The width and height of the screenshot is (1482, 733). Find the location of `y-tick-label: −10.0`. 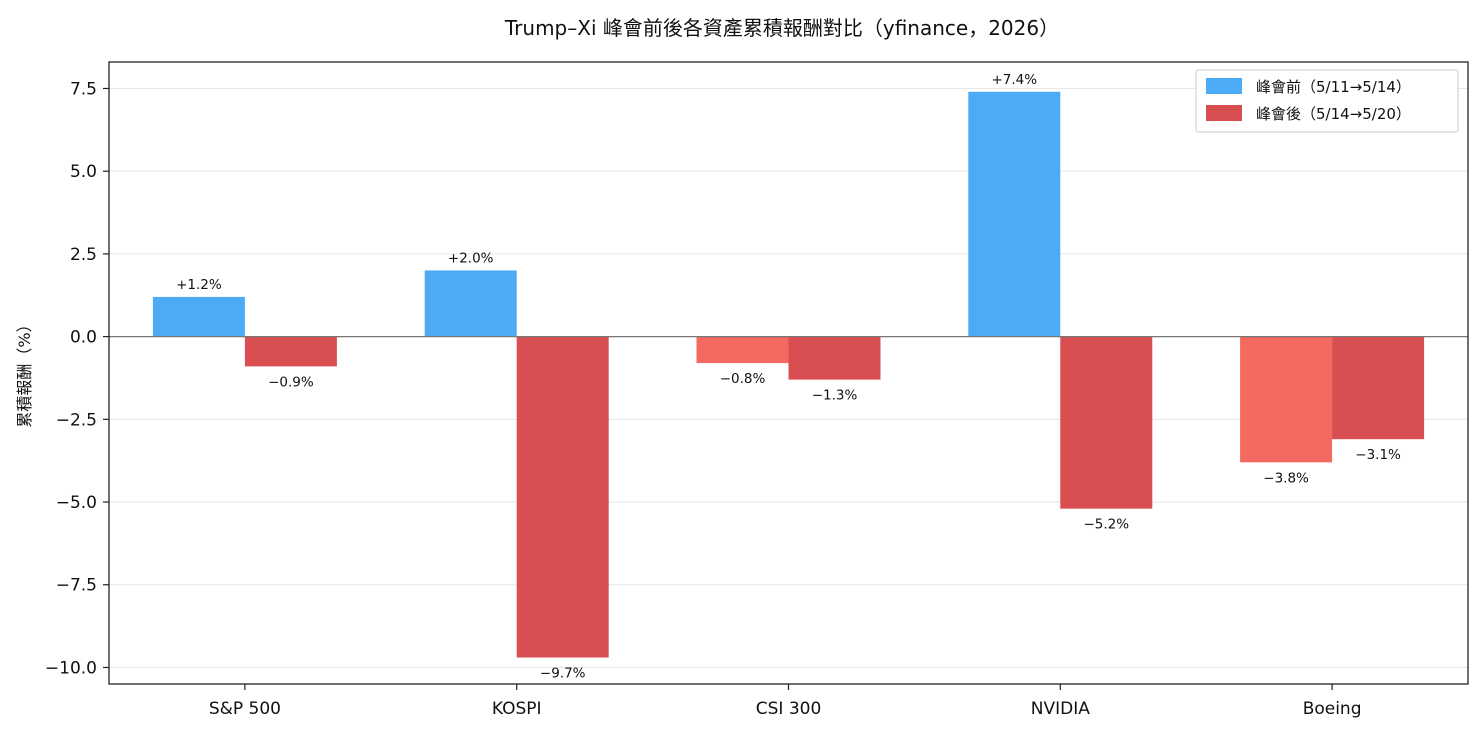

y-tick-label: −10.0 is located at coordinates (71, 668).